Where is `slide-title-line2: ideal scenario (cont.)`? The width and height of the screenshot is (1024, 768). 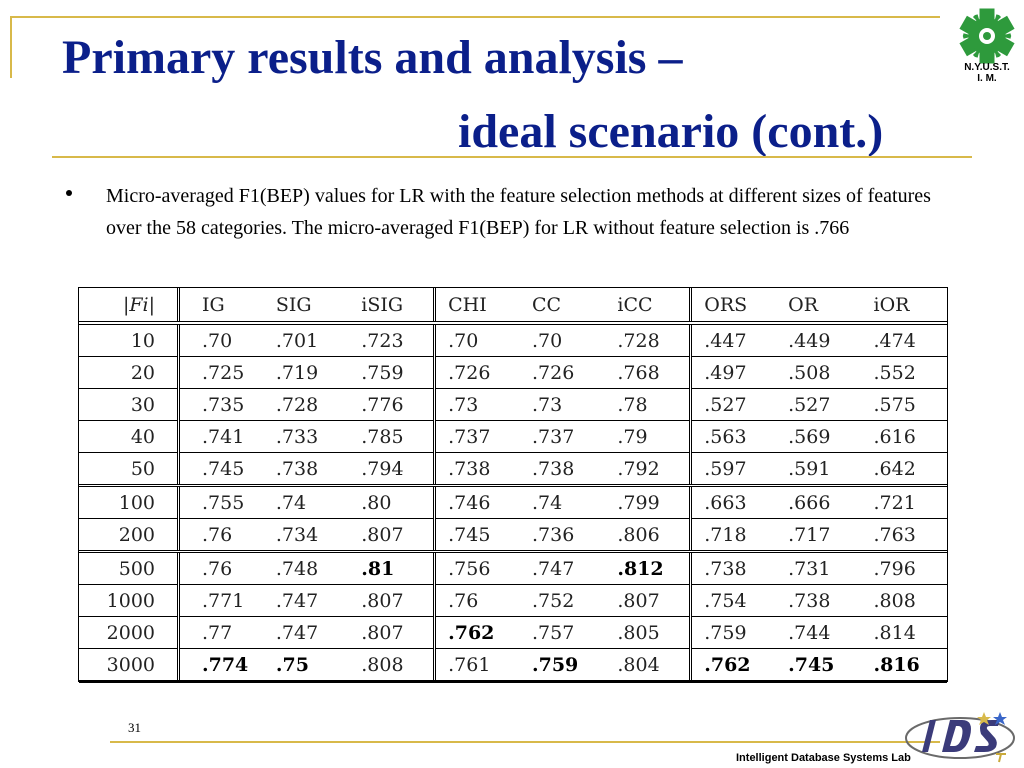 slide-title-line2: ideal scenario (cont.) is located at coordinates (671, 131).